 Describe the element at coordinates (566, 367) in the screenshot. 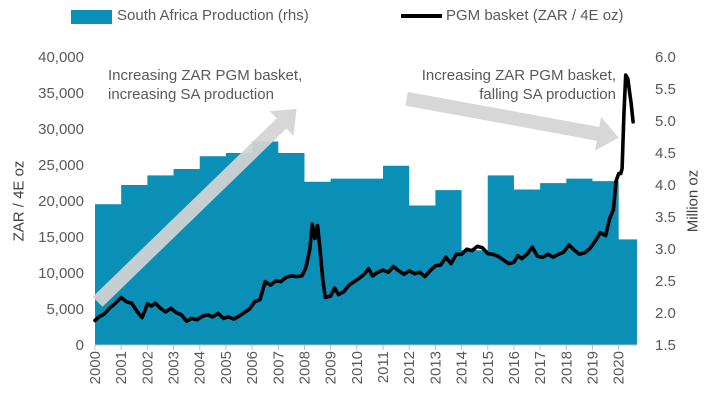

I see `x-axis-tick-label: 2018` at that location.